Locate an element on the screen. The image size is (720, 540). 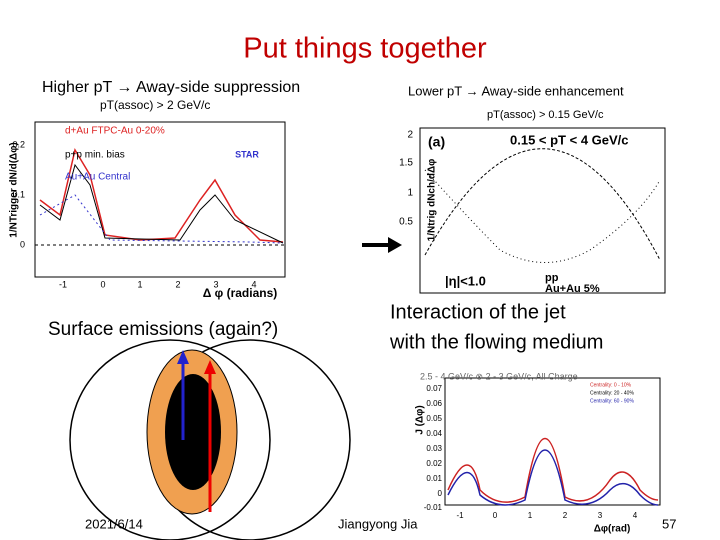
y-tick-label: 0.2 is located at coordinates (18, 144).